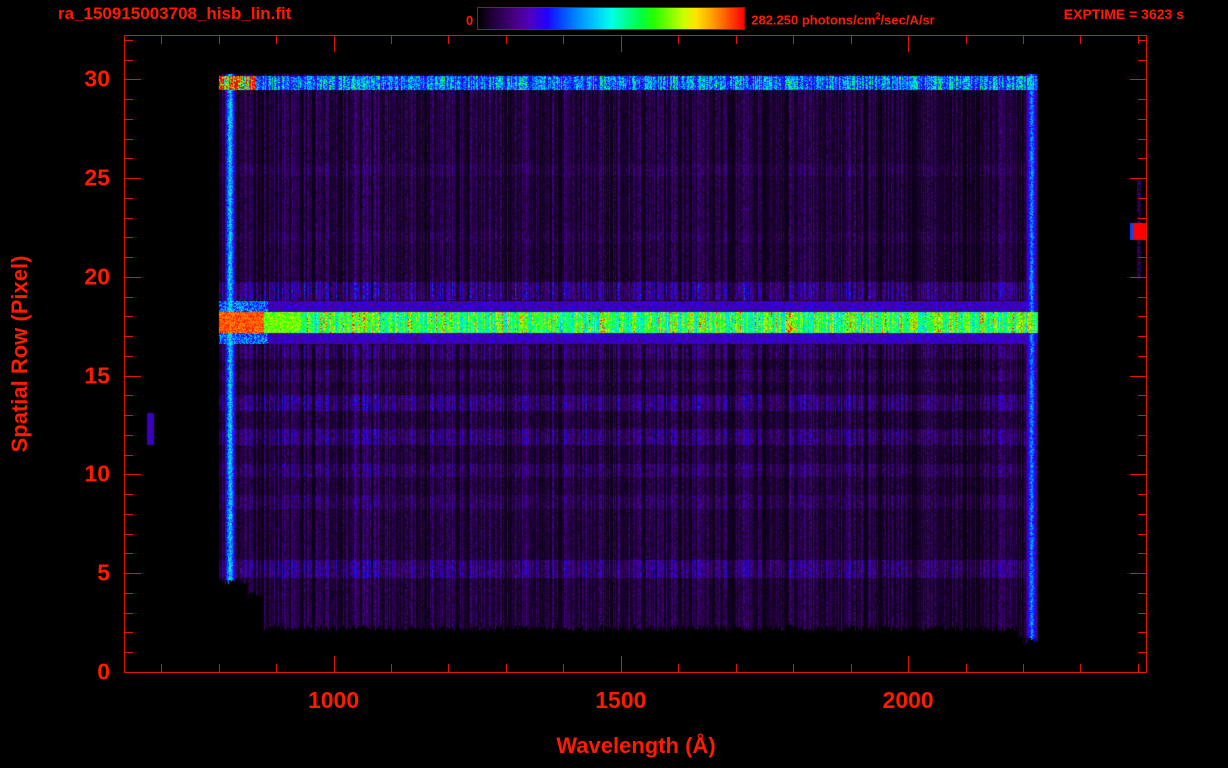  What do you see at coordinates (470, 20) in the screenshot?
I see `colorbar-min-label: 0` at bounding box center [470, 20].